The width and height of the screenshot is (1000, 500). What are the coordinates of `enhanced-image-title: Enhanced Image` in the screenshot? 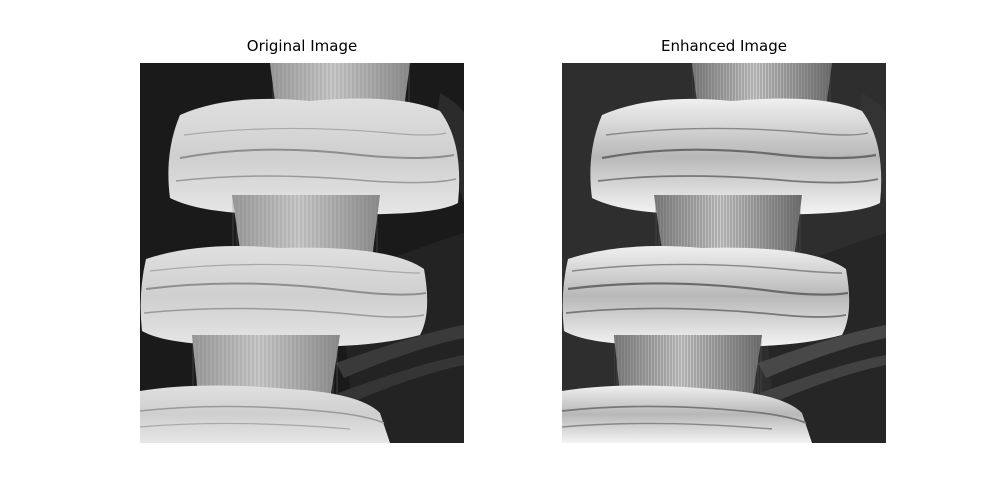 It's located at (724, 46).